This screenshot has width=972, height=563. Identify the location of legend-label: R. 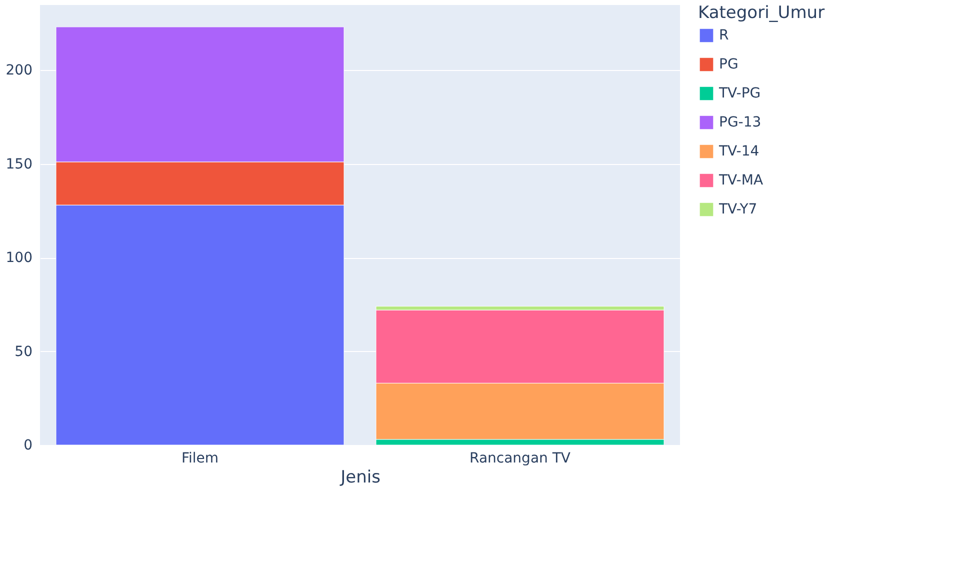
(724, 36).